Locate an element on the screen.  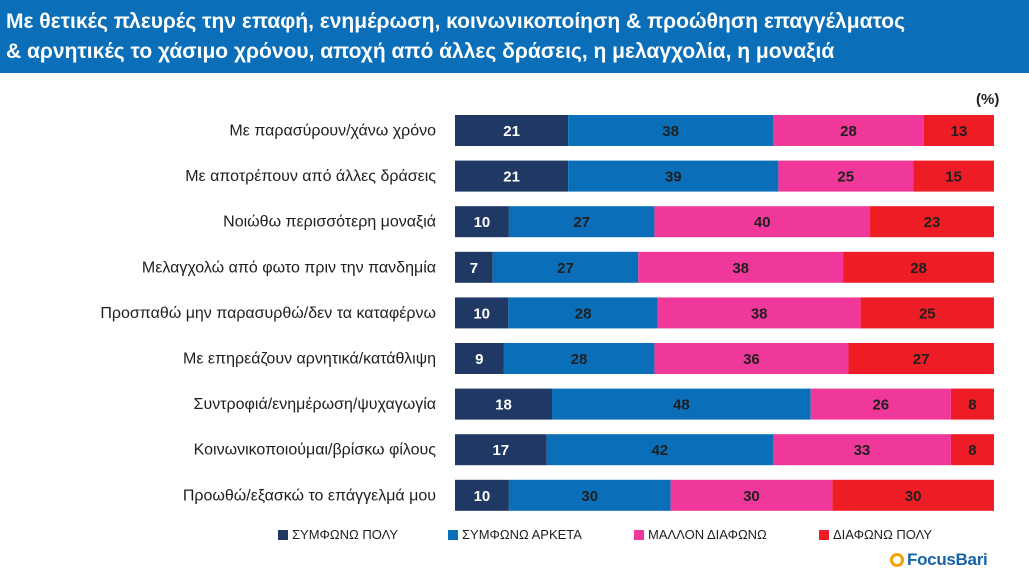
focusbari-logo-icon is located at coordinates (897, 560).